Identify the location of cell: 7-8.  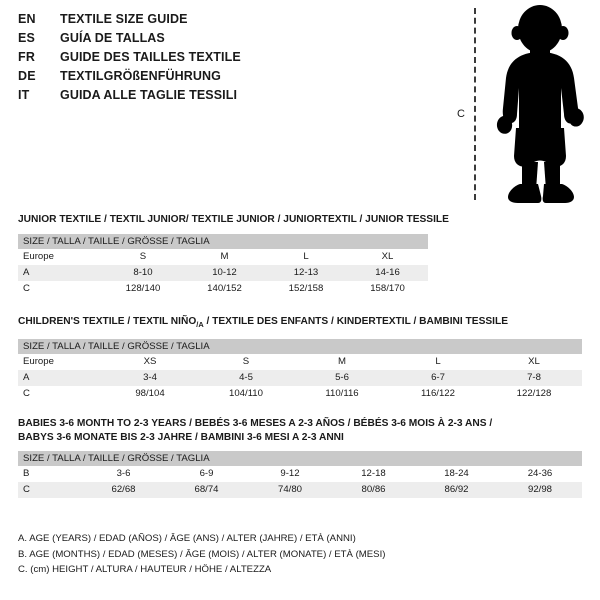
(534, 377).